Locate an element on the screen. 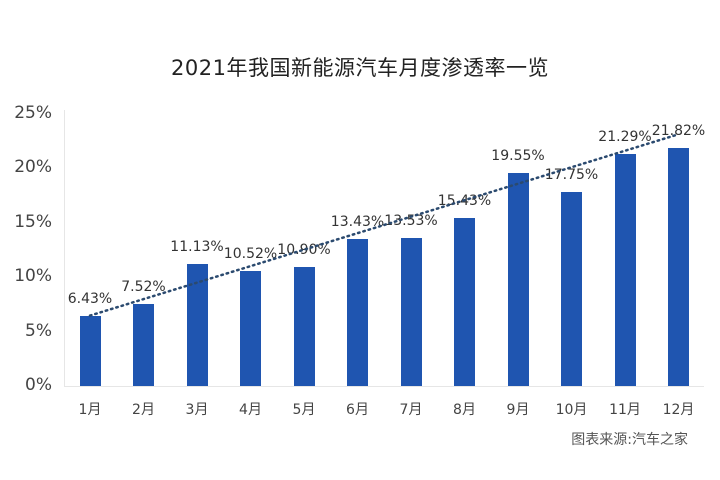 The height and width of the screenshot is (480, 720). data-label-9: 19.55% is located at coordinates (518, 155).